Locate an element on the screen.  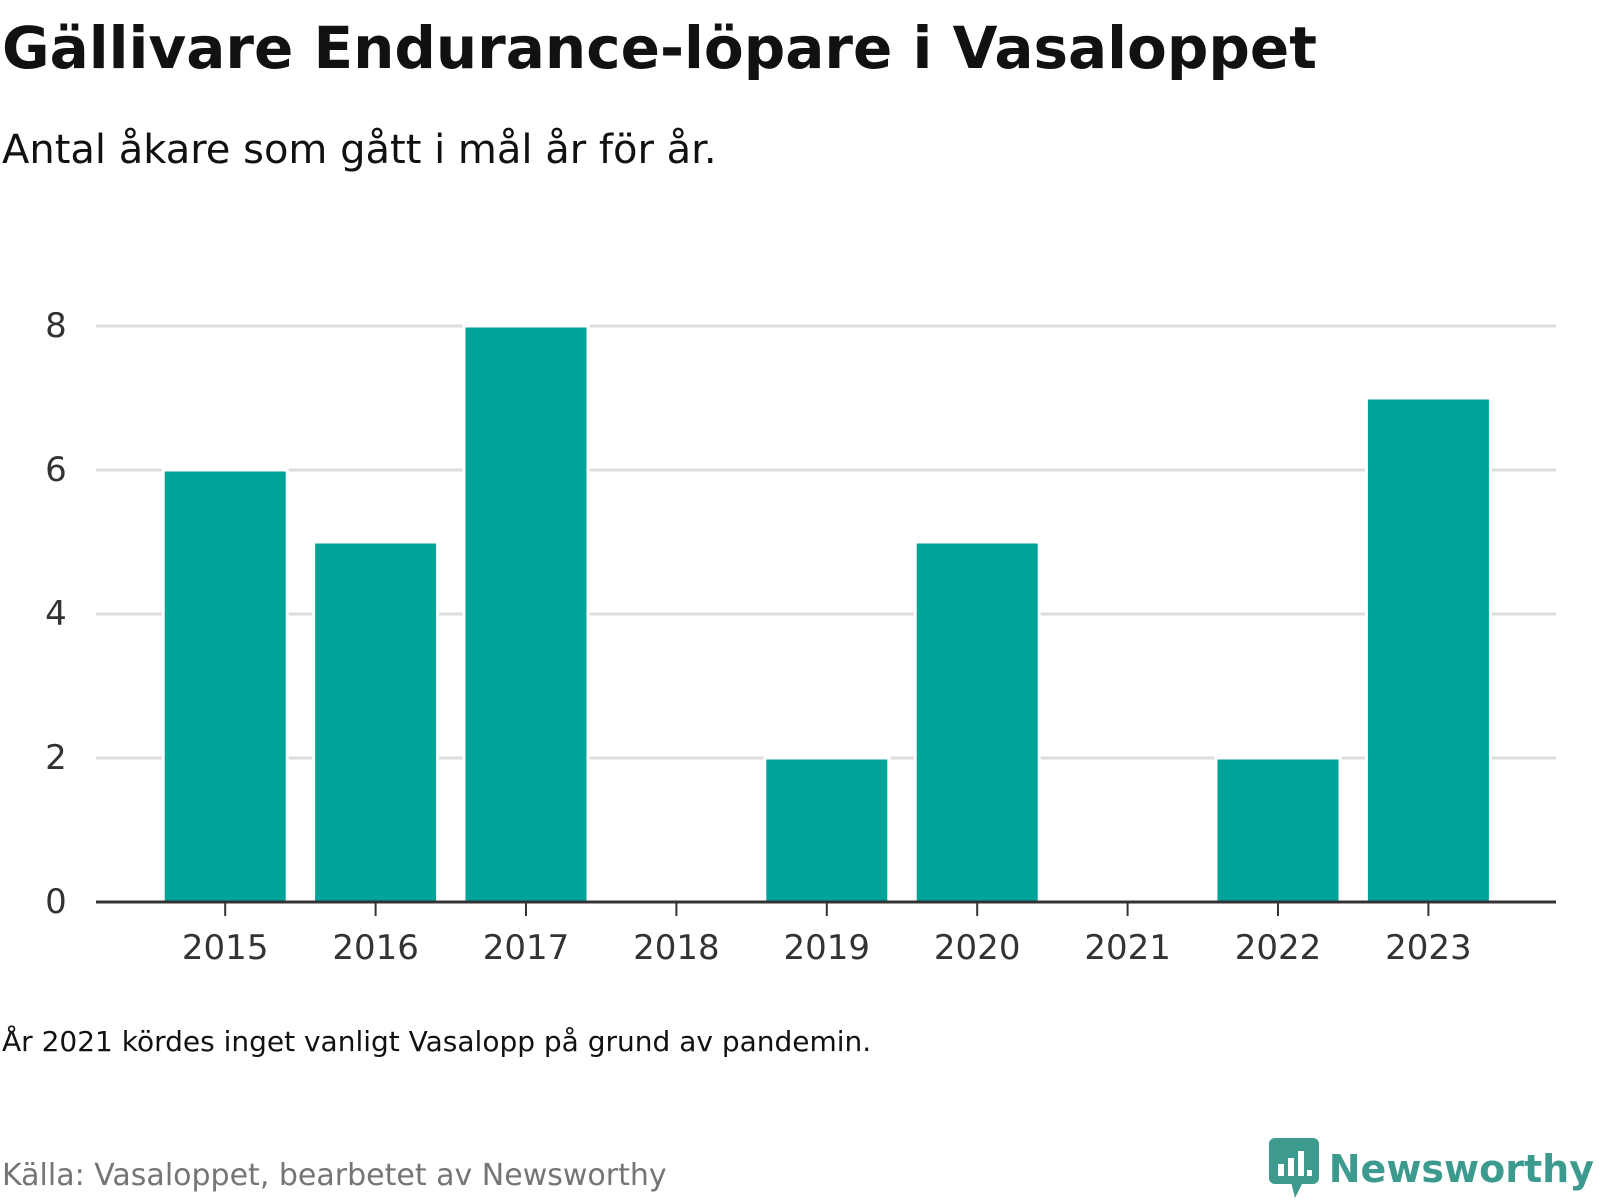
y-tick-label: 6 is located at coordinates (56, 470).